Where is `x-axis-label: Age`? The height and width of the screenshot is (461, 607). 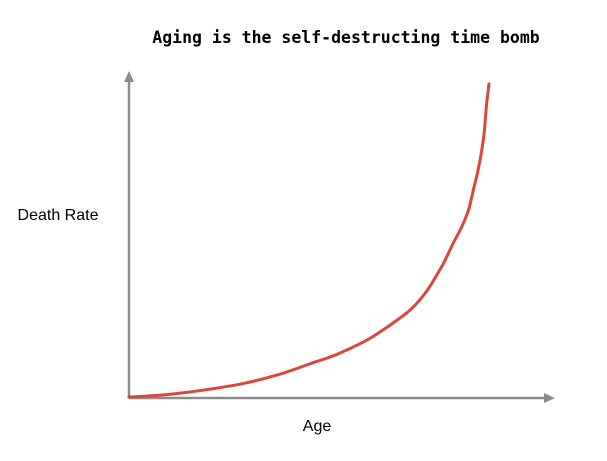
x-axis-label: Age is located at coordinates (317, 426).